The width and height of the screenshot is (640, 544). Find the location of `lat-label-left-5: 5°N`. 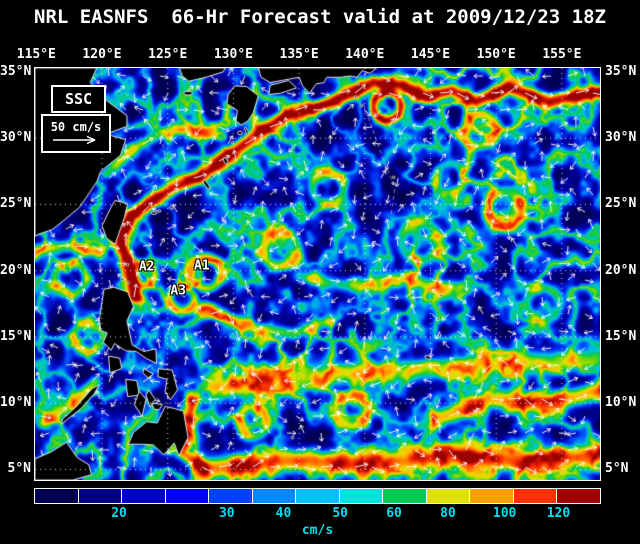

lat-label-left-5: 5°N is located at coordinates (19, 469).